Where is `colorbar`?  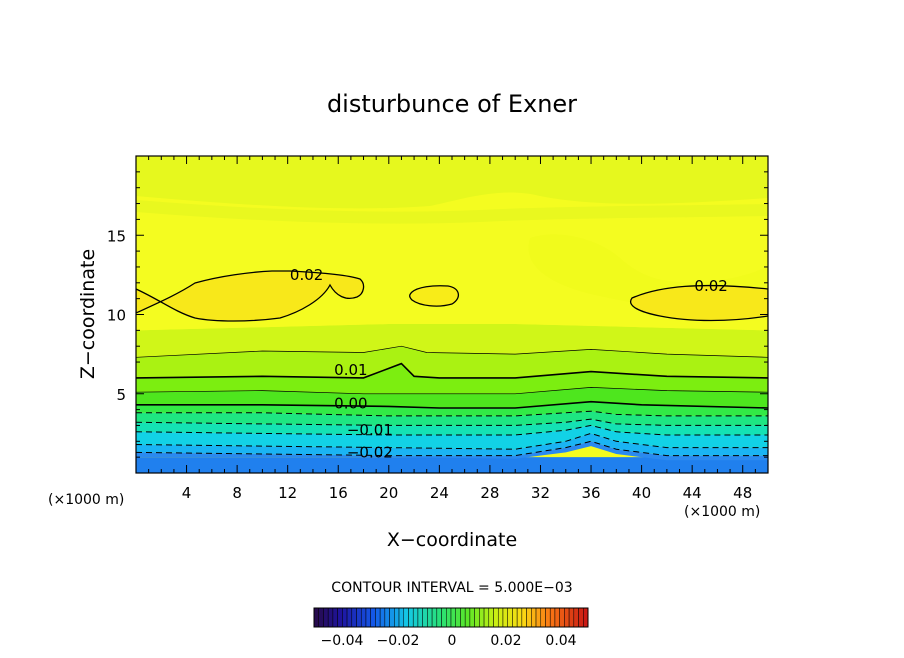 colorbar is located at coordinates (451, 617).